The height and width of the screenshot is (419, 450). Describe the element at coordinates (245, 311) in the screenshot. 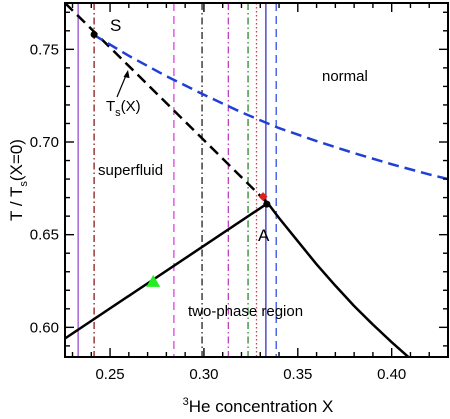

I see `region-label-two-phase: two-phase region` at that location.